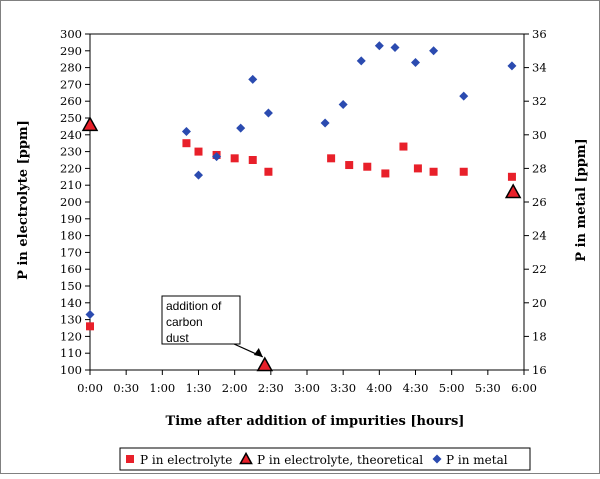 The width and height of the screenshot is (600, 479). Describe the element at coordinates (539, 101) in the screenshot. I see `y-right-tick-label: 32` at that location.